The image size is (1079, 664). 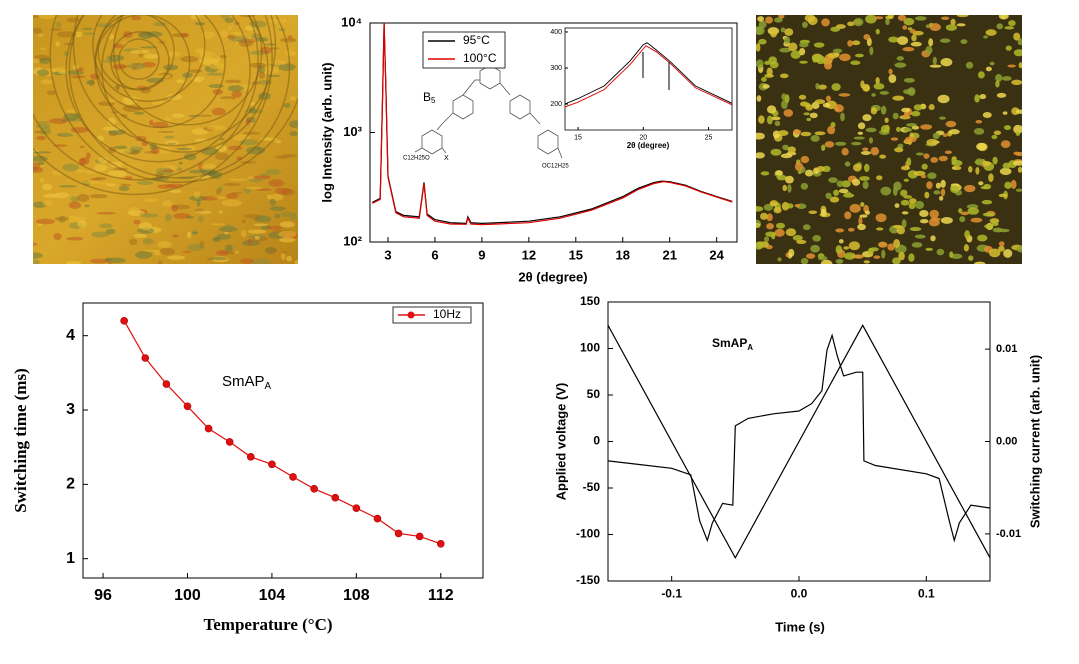 What do you see at coordinates (481, 255) in the screenshot?
I see `x-tick-label: 9` at bounding box center [481, 255].